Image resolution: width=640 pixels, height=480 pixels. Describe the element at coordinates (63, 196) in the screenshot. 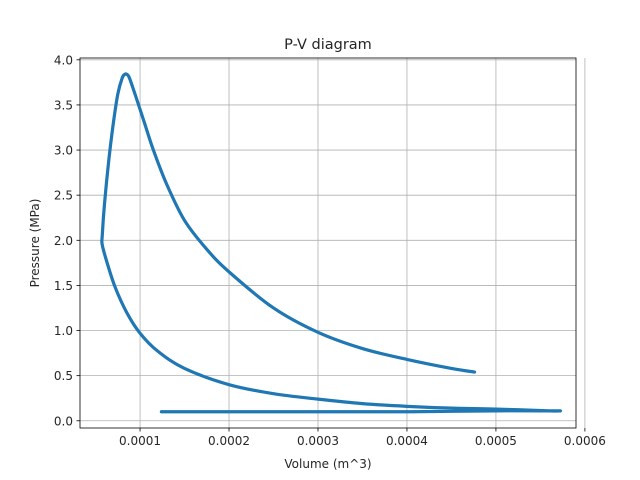

I see `y-tick-label: 2.5` at that location.